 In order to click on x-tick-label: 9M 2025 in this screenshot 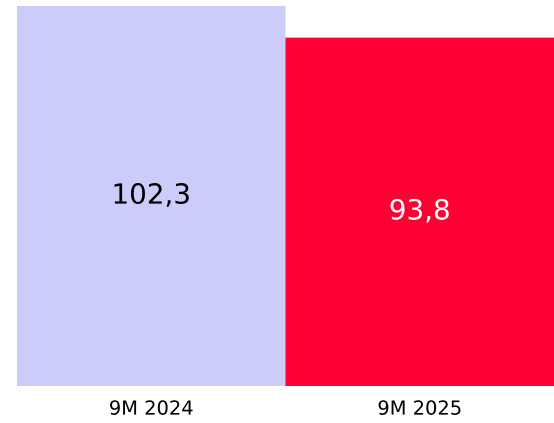, I will do `click(419, 407)`.